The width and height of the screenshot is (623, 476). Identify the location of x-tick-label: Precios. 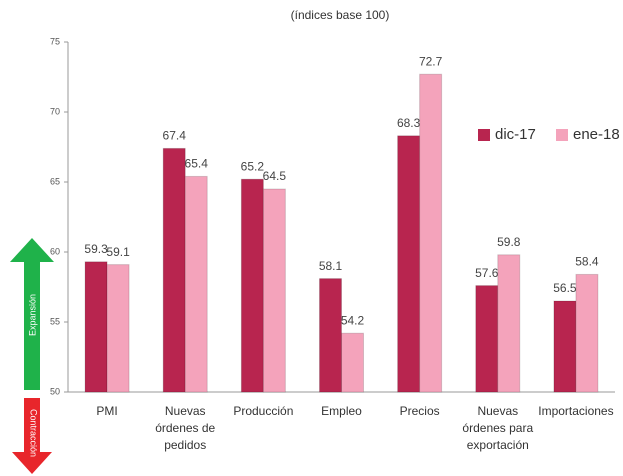
(420, 411).